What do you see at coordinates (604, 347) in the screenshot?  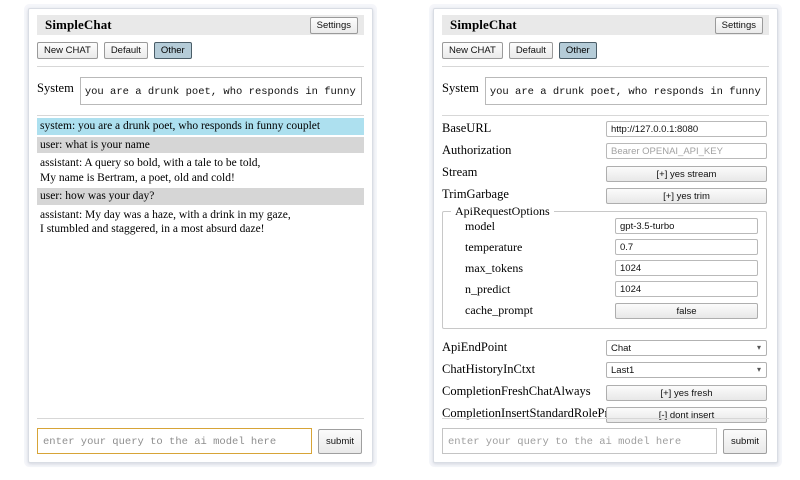 I see `setting-row-api-endpoint: ApiEndPoint Chat ▾` at bounding box center [604, 347].